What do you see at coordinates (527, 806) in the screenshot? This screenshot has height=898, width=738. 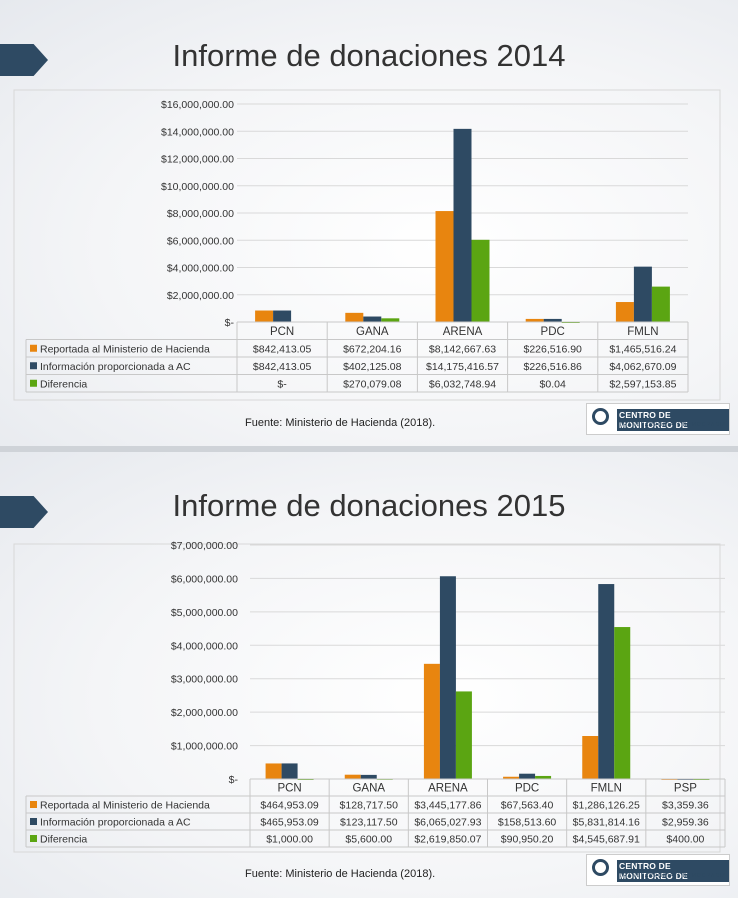 I see `data-label: $67,563.40` at bounding box center [527, 806].